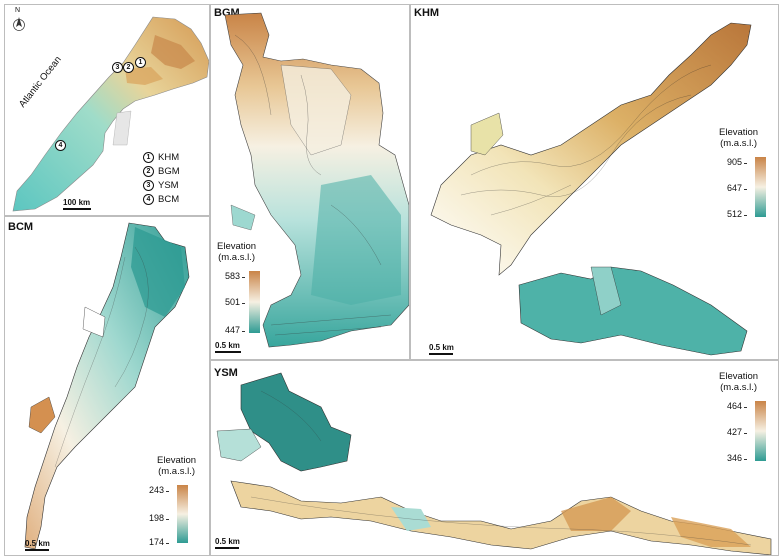 The width and height of the screenshot is (783, 560). What do you see at coordinates (161, 199) in the screenshot?
I see `site-key-4: 4 BCM` at bounding box center [161, 199].